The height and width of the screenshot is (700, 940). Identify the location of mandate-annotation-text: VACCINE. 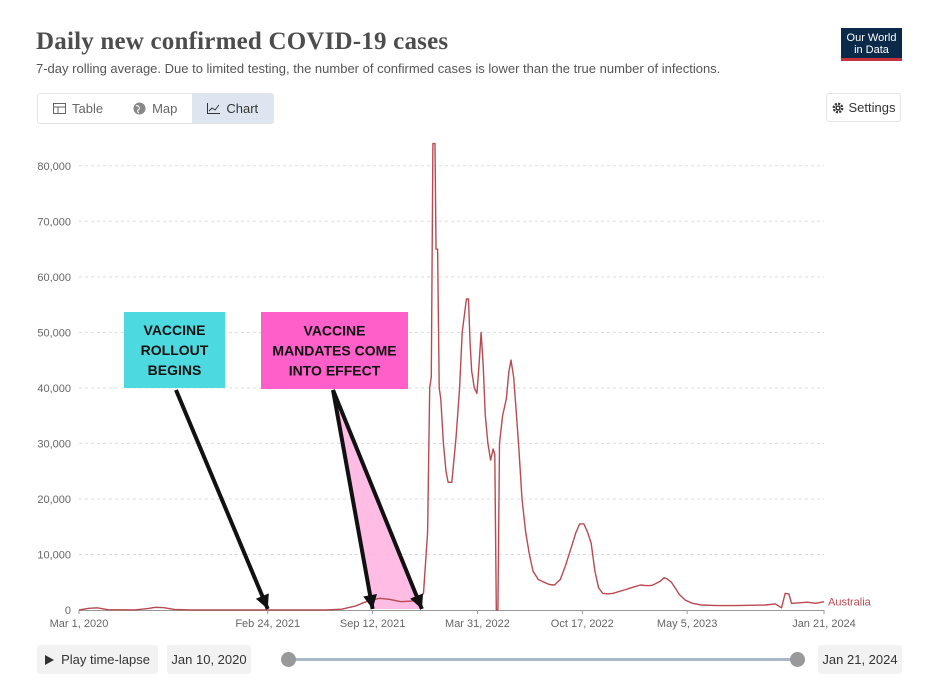
(335, 331).